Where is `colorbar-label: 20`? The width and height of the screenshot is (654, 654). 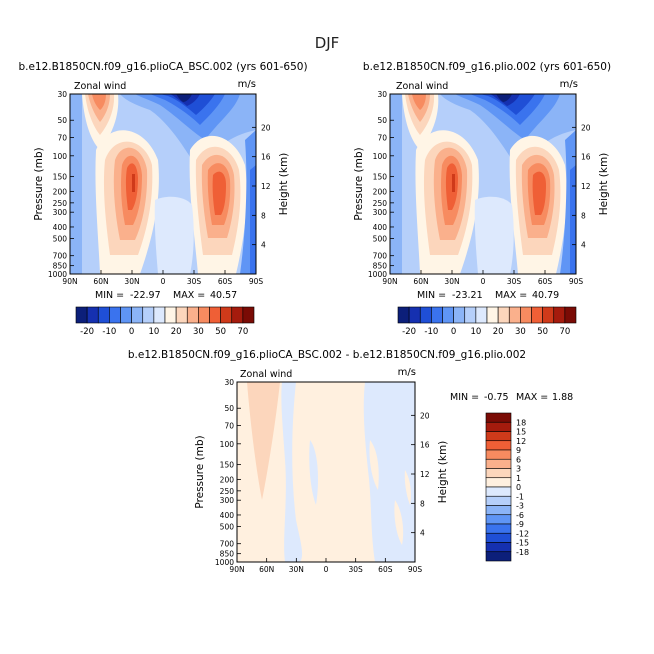
colorbar-label: 20 is located at coordinates (498, 332).